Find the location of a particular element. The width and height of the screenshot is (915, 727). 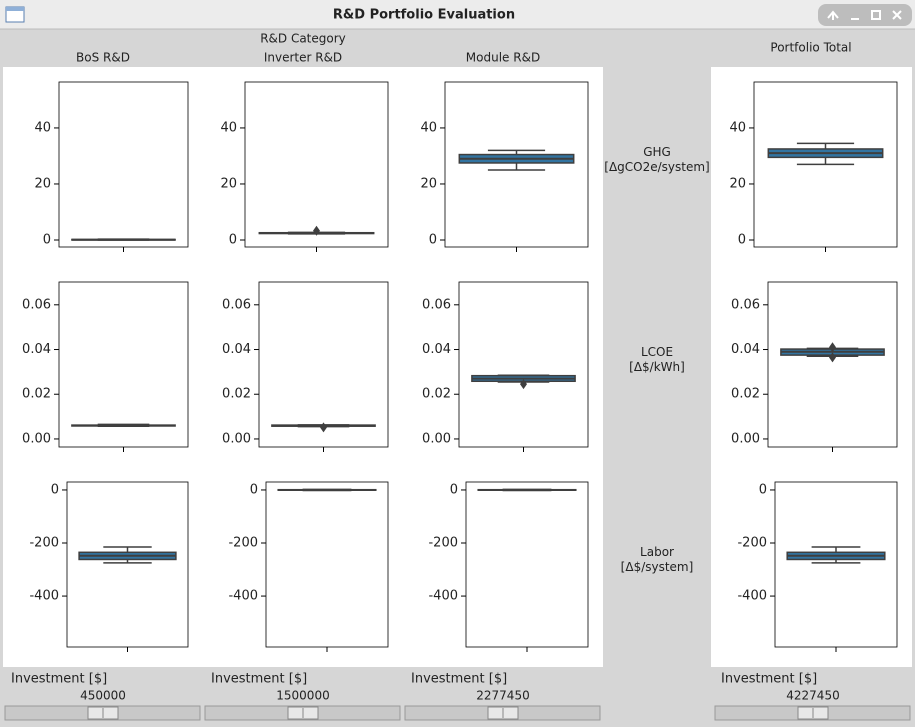

column-header: BoS R&D is located at coordinates (103, 58).